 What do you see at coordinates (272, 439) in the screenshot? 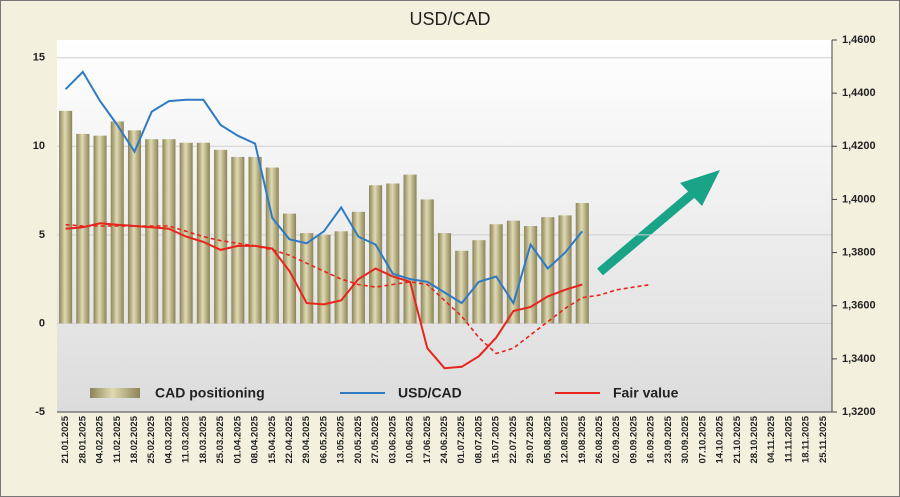
I see `x-tick-label: 15.04.2025` at bounding box center [272, 439].